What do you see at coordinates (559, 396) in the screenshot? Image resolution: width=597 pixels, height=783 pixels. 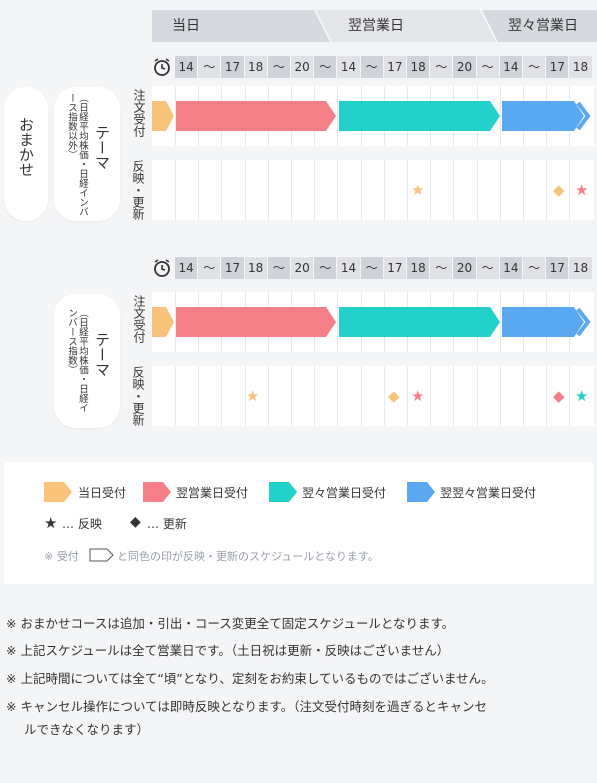 I see `diamond-next-2: ◆` at bounding box center [559, 396].